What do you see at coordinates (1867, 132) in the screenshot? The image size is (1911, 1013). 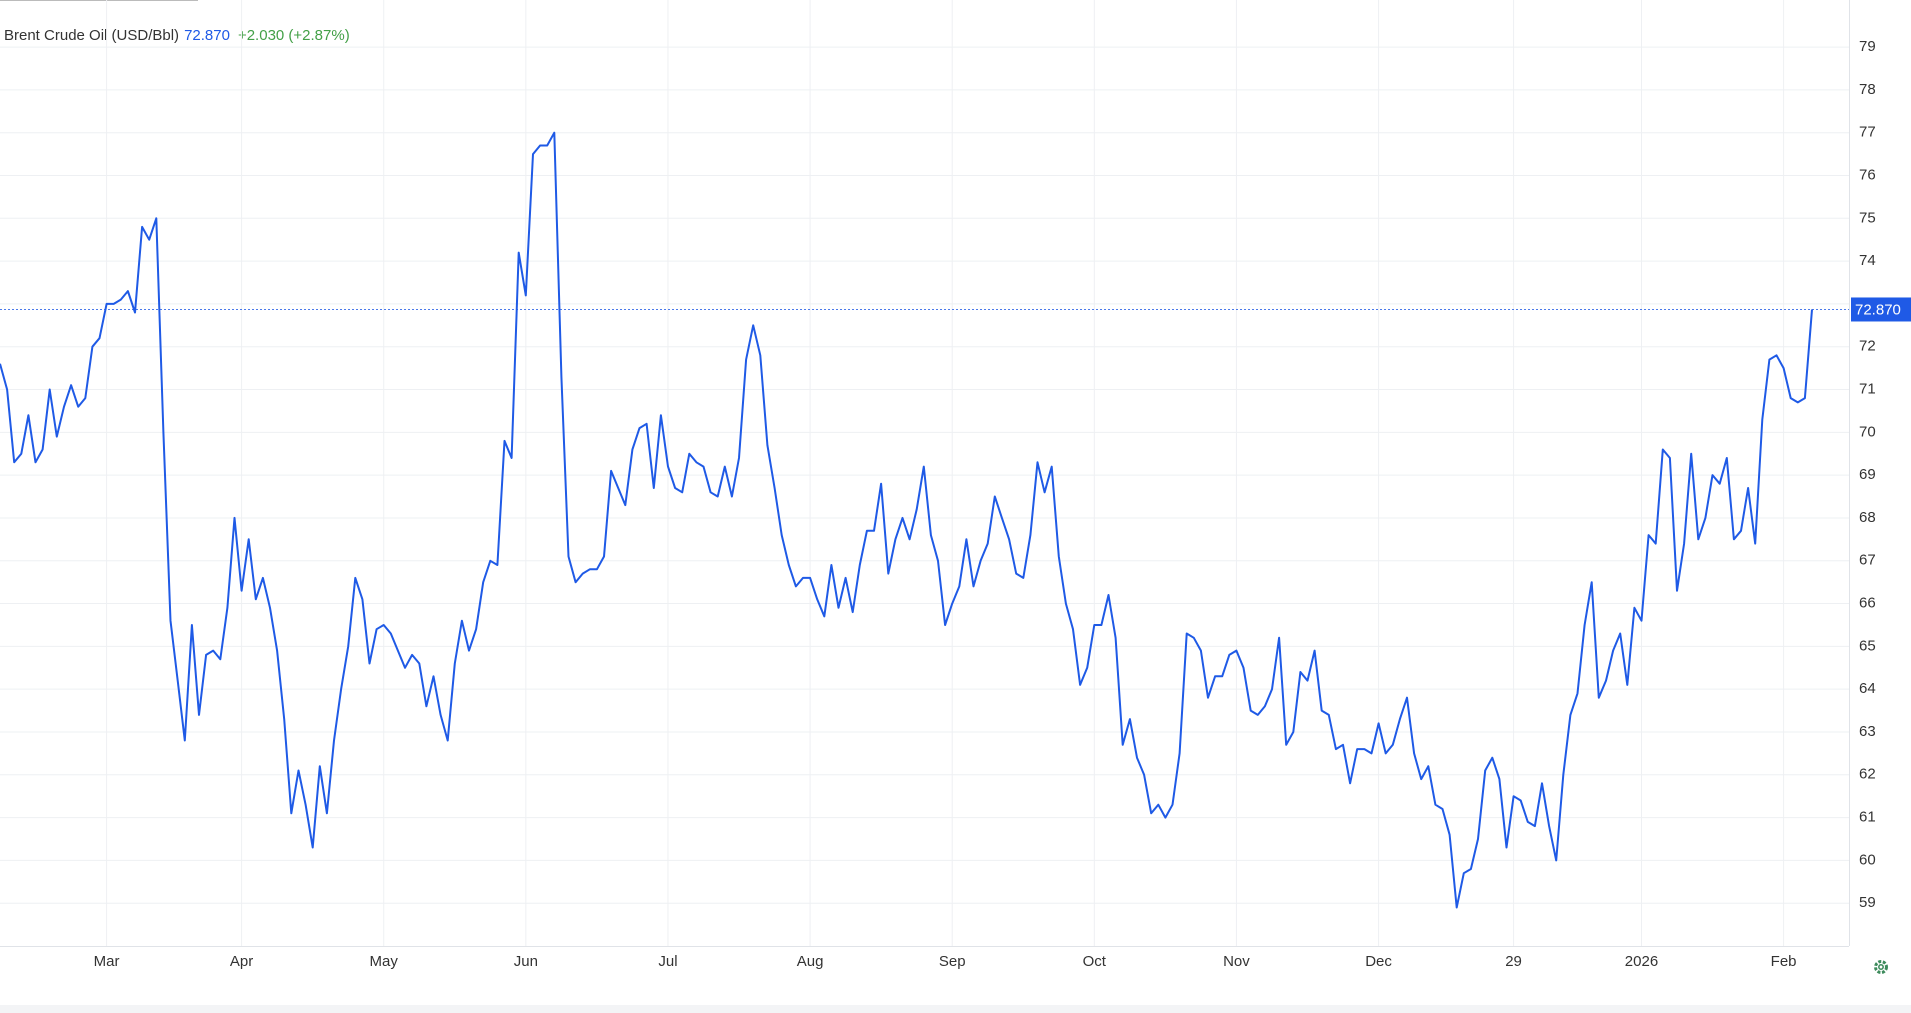 I see `y-tick-label: 77` at bounding box center [1867, 132].